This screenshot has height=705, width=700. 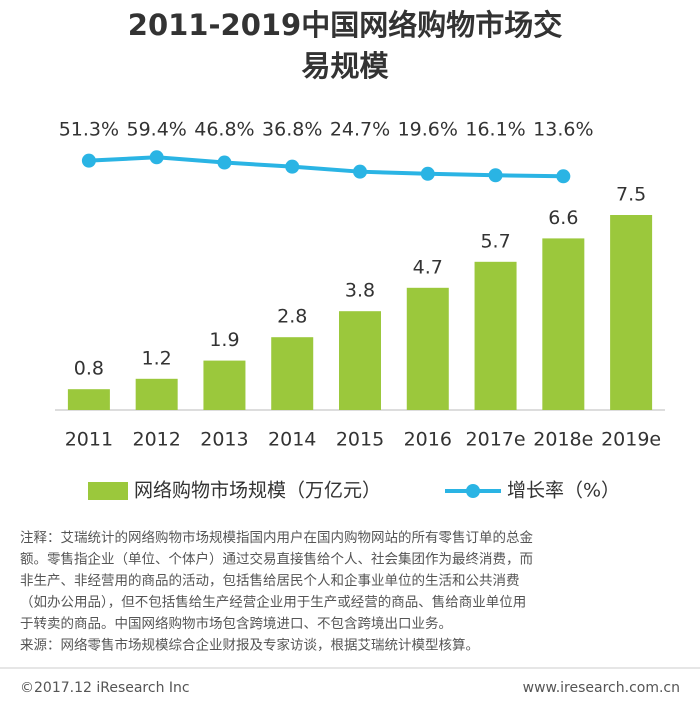 I want to click on bar-value-label: 0.8, so click(x=89, y=369).